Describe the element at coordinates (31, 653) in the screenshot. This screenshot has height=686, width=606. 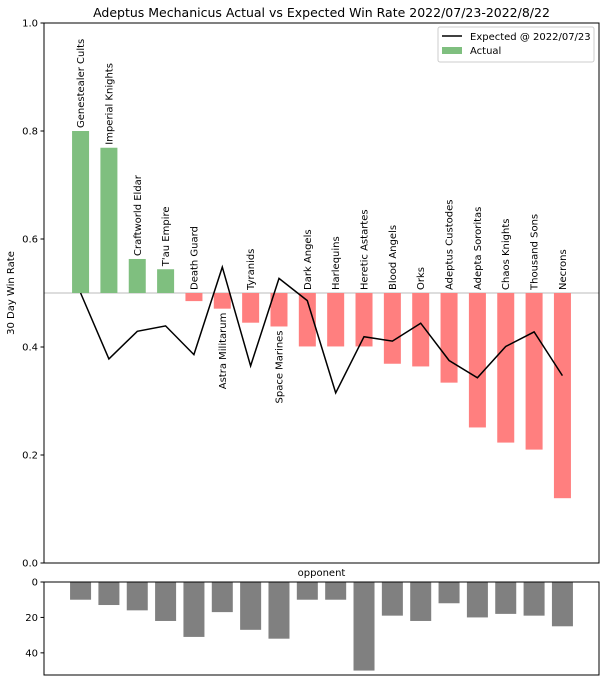
I see `opponent-y-tick-label: 40` at that location.